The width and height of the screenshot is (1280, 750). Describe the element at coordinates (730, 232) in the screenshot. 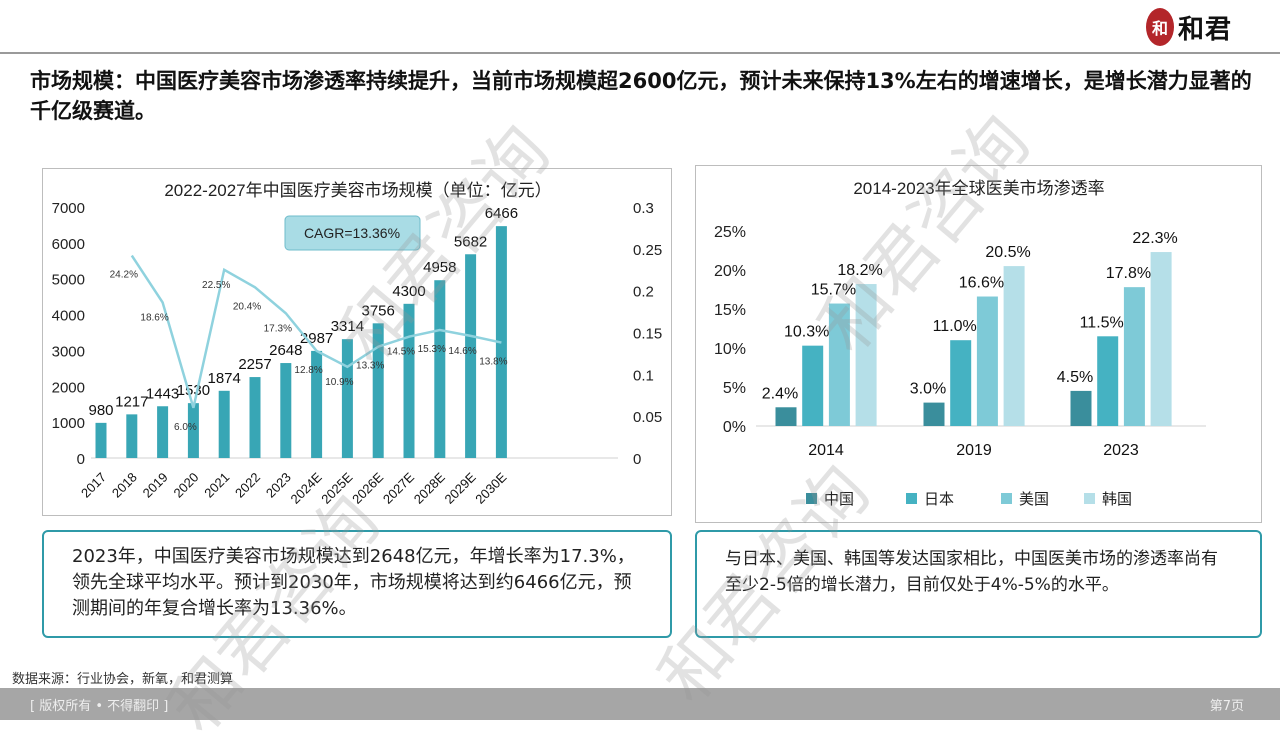

I see `y-tick: 25%` at that location.